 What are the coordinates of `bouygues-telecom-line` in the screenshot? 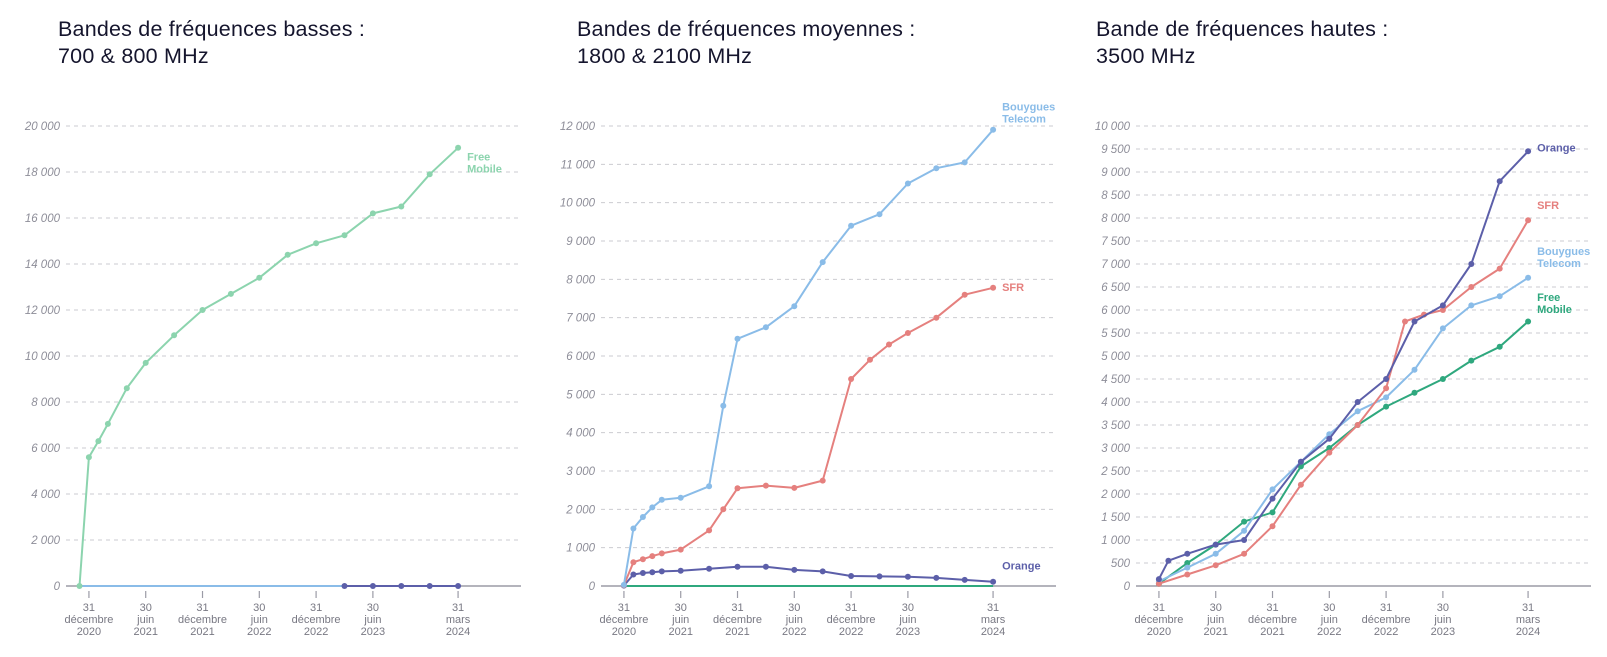 It's located at (1343, 429).